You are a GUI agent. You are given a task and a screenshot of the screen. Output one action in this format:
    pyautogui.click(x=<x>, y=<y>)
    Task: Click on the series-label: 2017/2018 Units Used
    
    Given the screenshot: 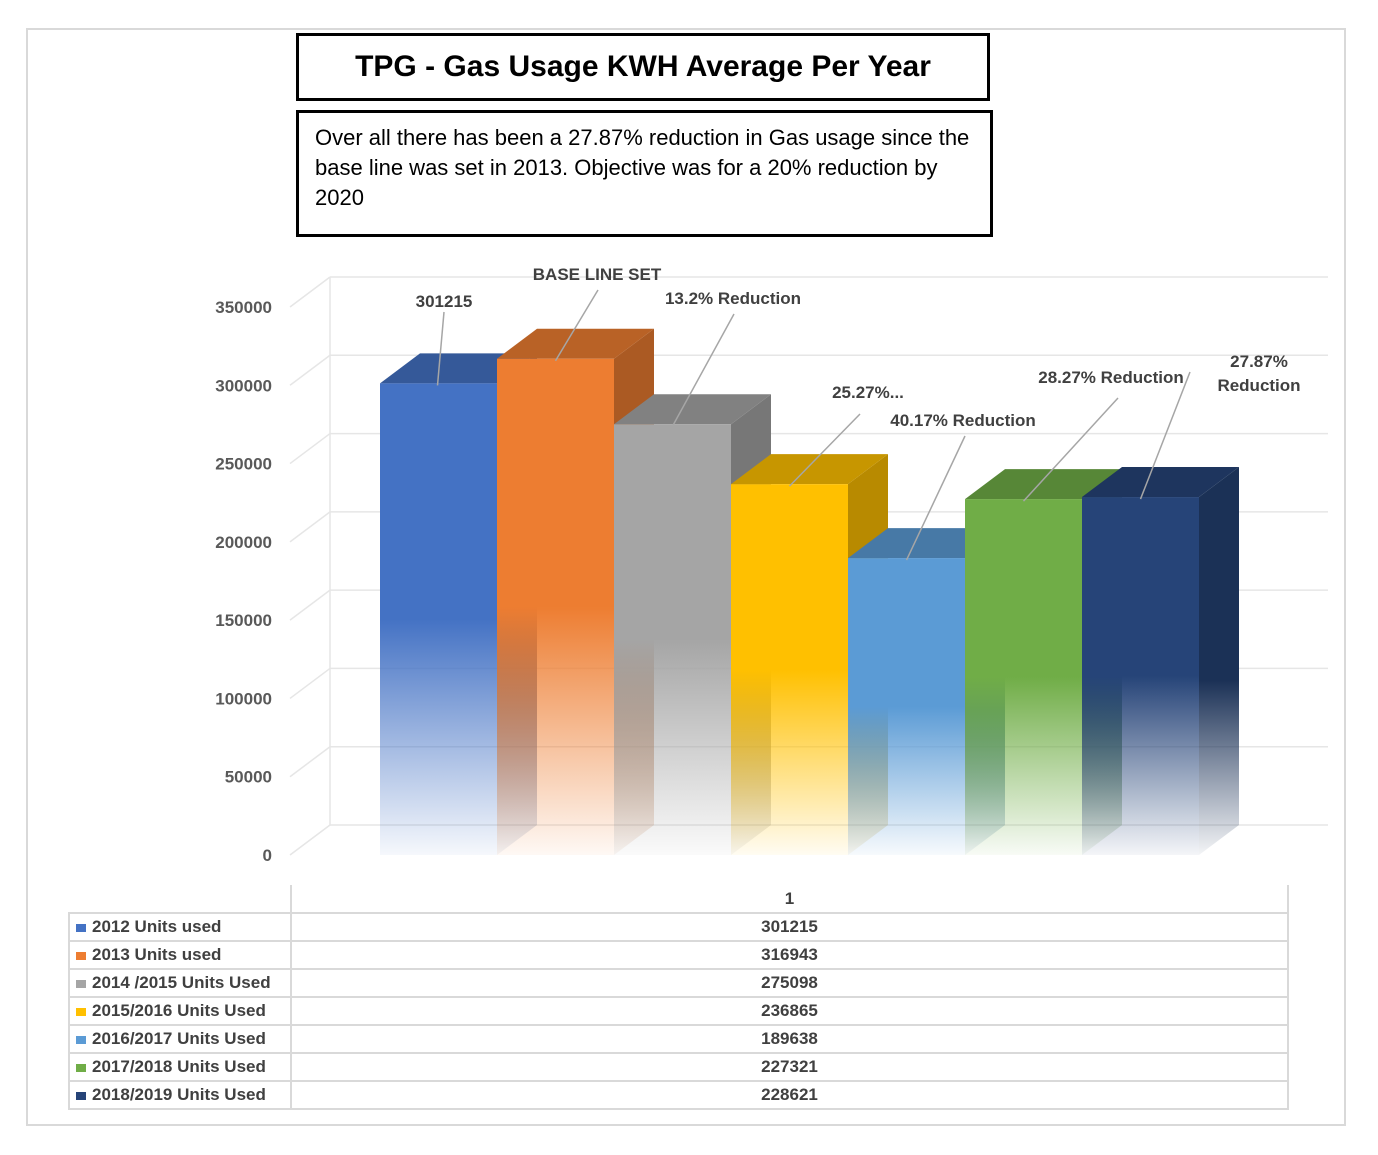 What is the action you would take?
    pyautogui.click(x=180, y=1067)
    